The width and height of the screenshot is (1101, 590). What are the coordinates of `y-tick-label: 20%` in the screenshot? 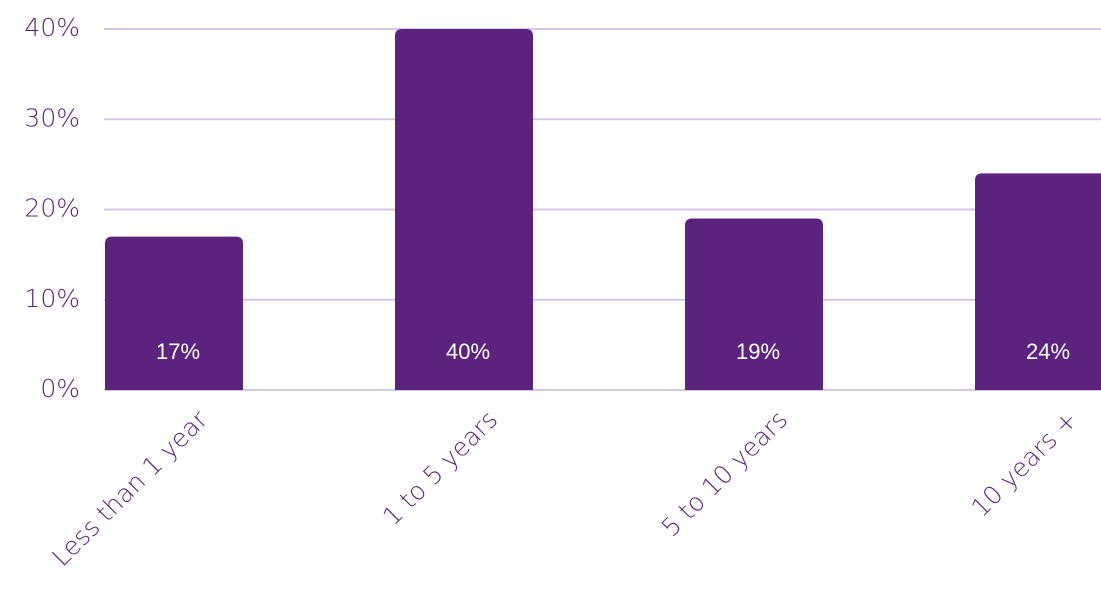 It's located at (52, 208).